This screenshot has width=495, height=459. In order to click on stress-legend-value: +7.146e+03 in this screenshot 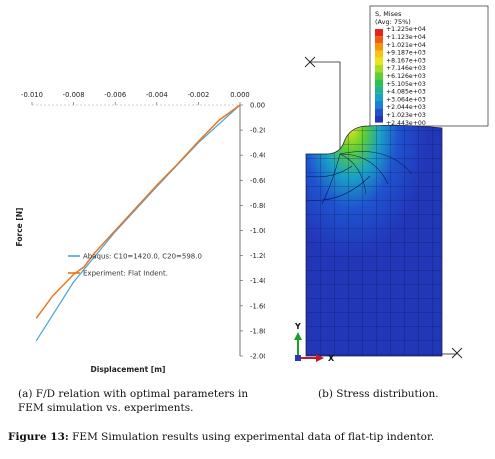, I will do `click(406, 68)`.